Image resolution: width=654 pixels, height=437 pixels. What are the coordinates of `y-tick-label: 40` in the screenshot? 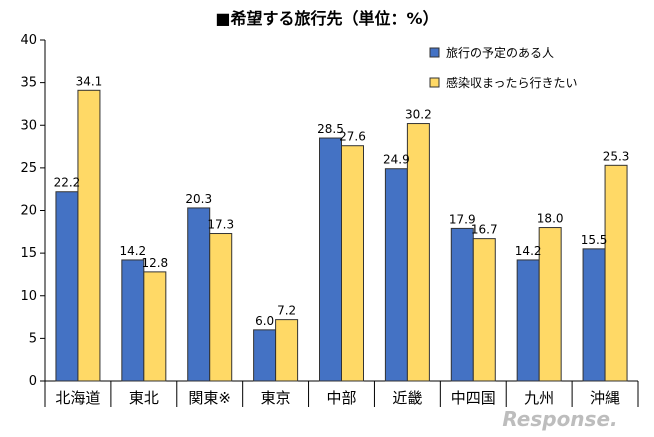 It's located at (28, 40).